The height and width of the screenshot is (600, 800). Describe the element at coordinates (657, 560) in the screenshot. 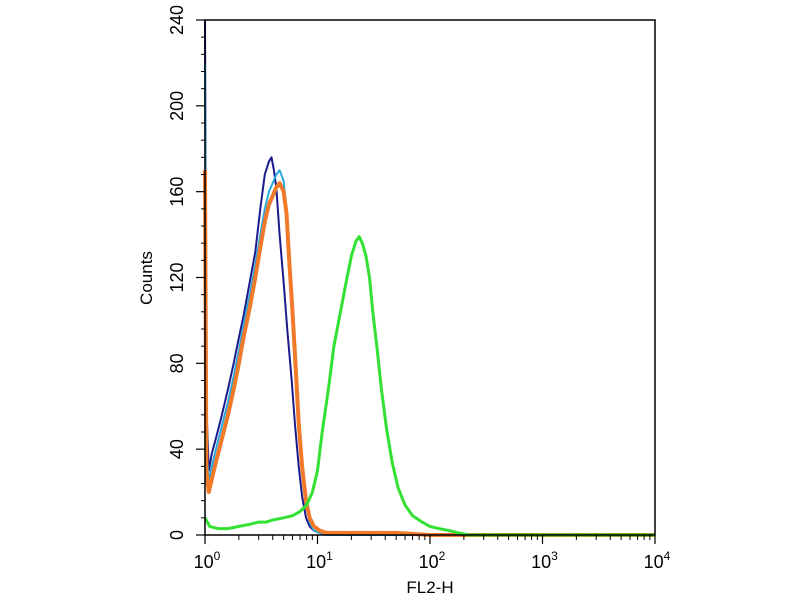

I see `x-tick-label: 10⁴` at that location.